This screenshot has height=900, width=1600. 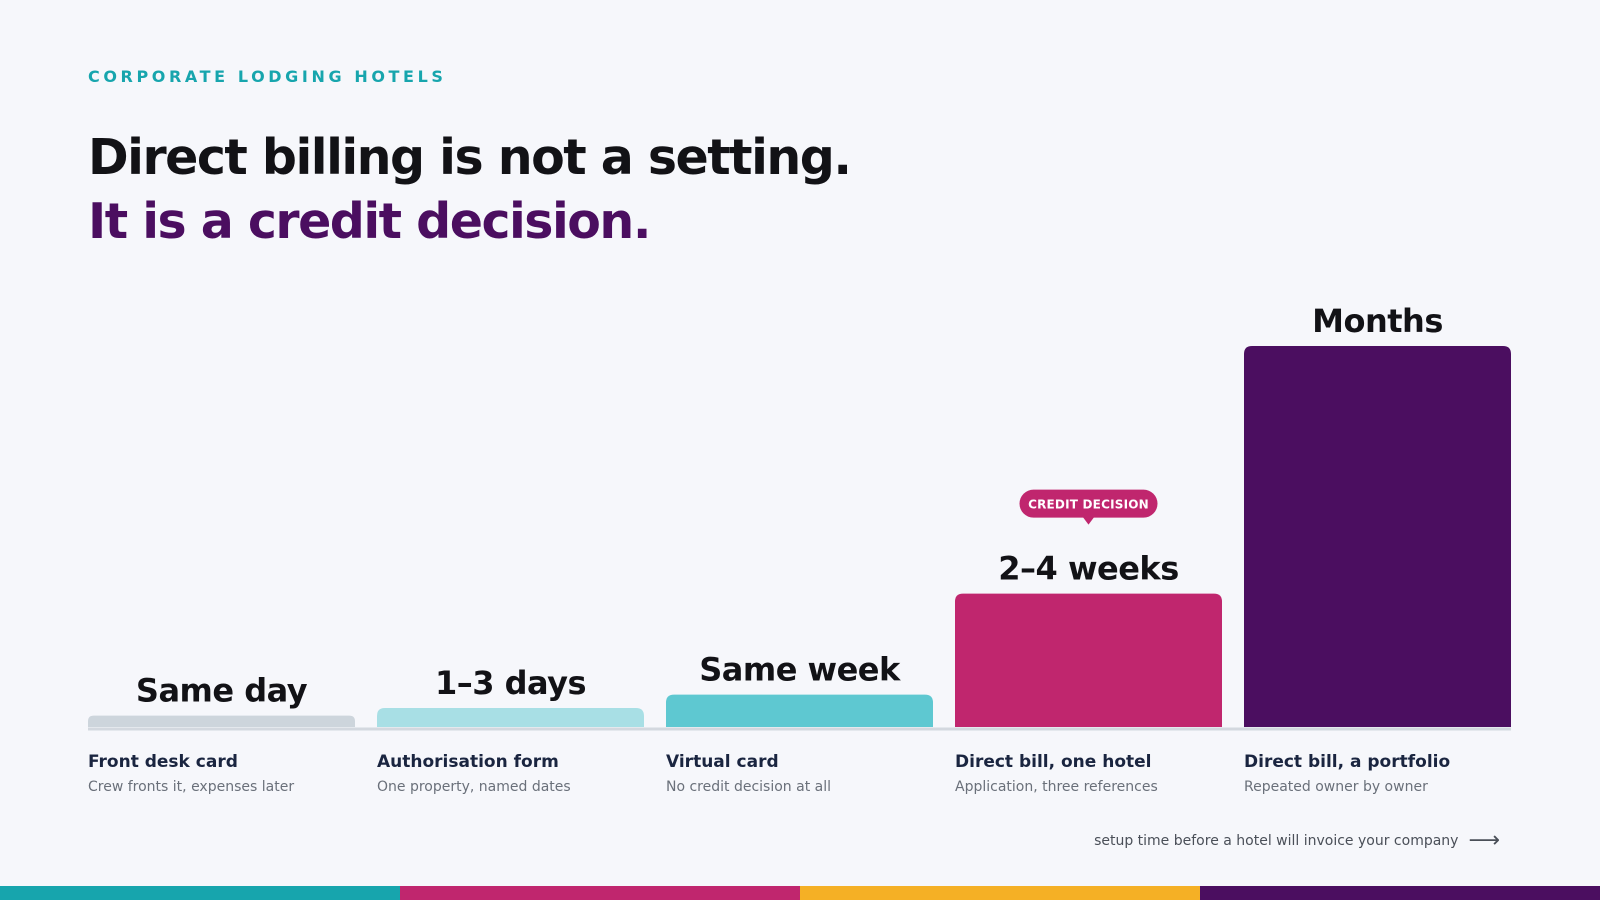 What do you see at coordinates (470, 157) in the screenshot?
I see `title-line-1: Direct billing is not a setting.` at bounding box center [470, 157].